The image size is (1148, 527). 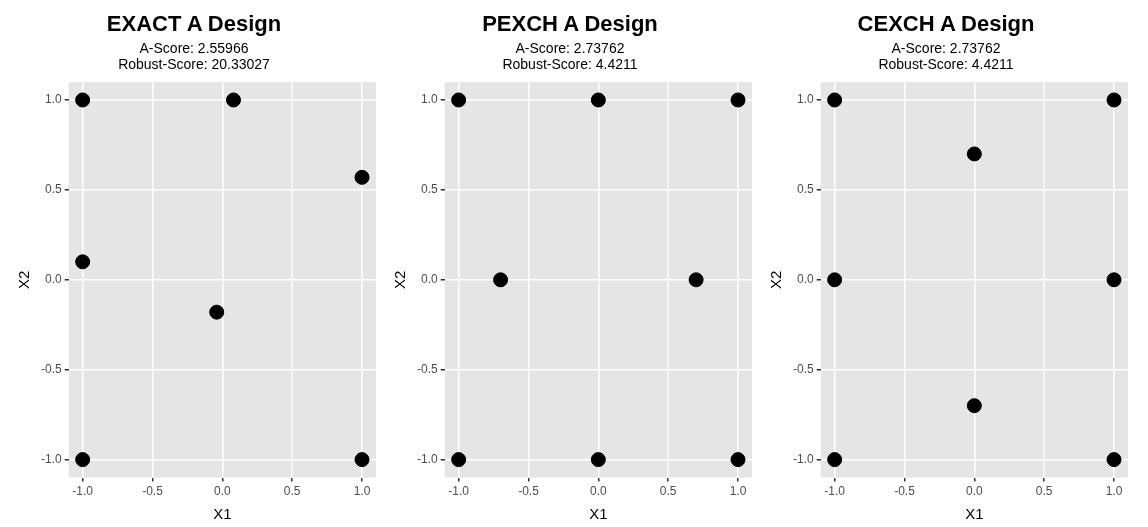 I want to click on chart-title: CEXCH A Design, so click(x=946, y=24).